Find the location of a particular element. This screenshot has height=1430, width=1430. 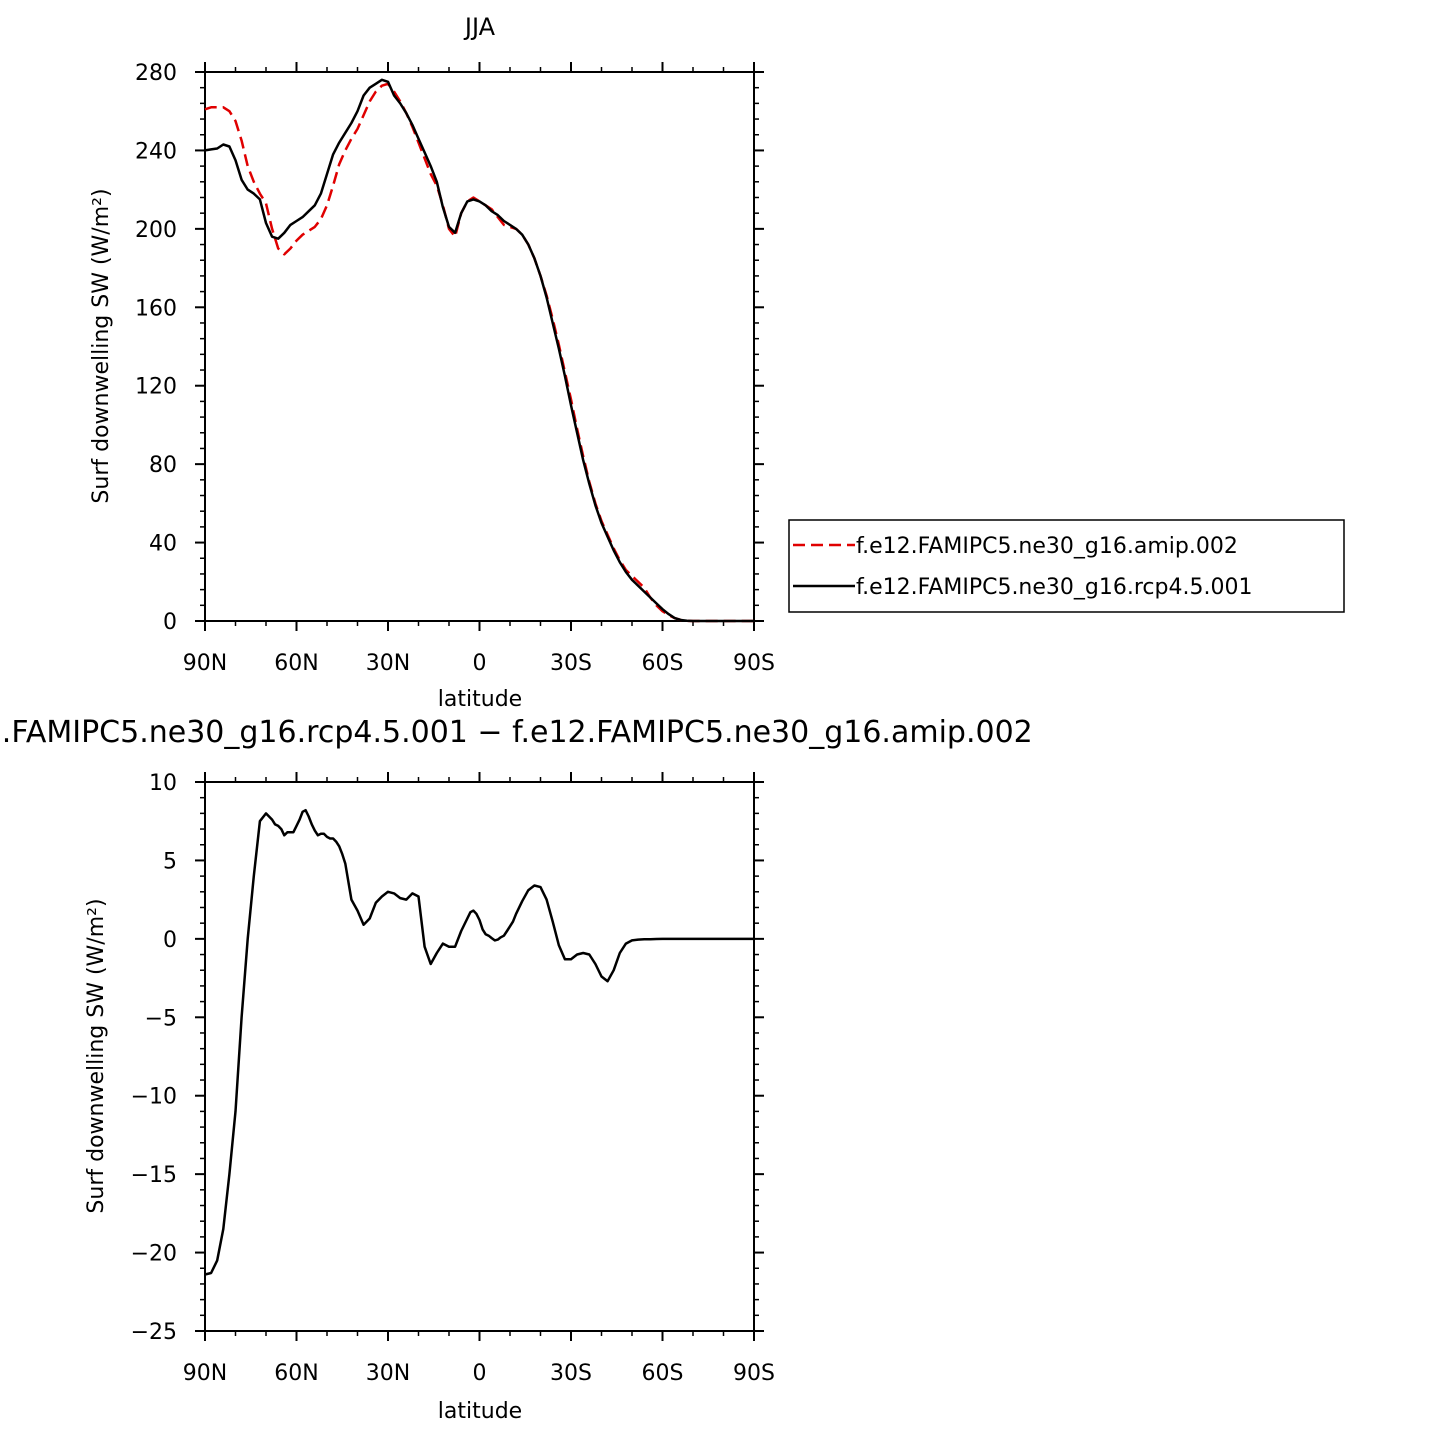

y-tick-label: 5 is located at coordinates (170, 861).